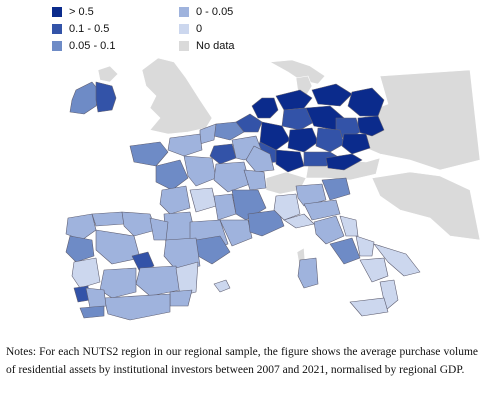 This screenshot has width=483, height=408. Describe the element at coordinates (200, 171) in the screenshot. I see `region-fr-centre` at that location.